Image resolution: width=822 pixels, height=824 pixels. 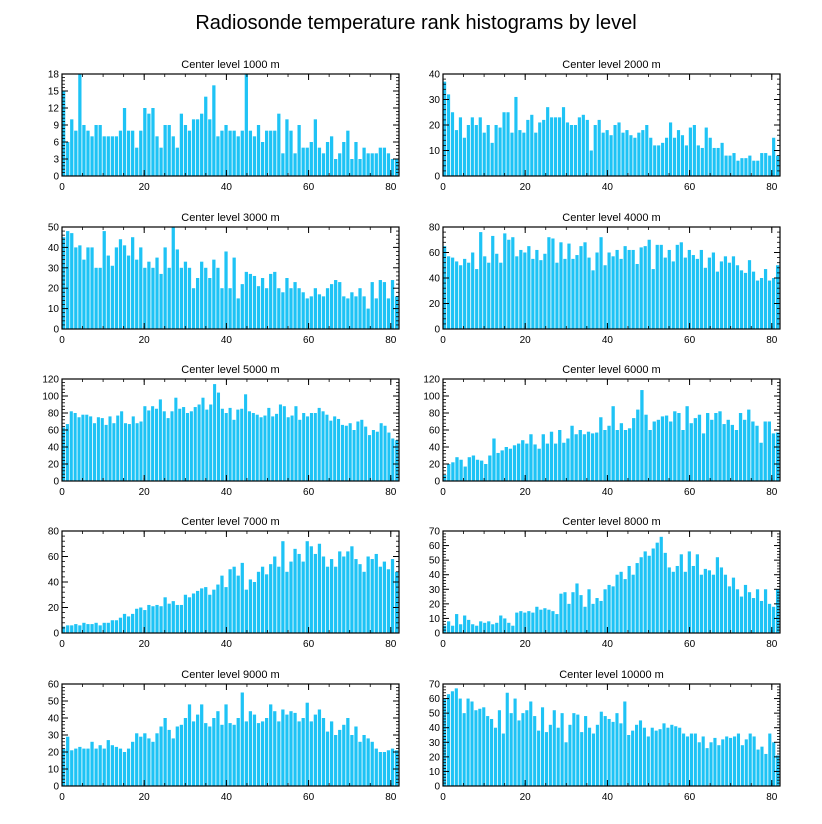 I want to click on panel-title: Center level 9000 m, so click(x=230, y=675).